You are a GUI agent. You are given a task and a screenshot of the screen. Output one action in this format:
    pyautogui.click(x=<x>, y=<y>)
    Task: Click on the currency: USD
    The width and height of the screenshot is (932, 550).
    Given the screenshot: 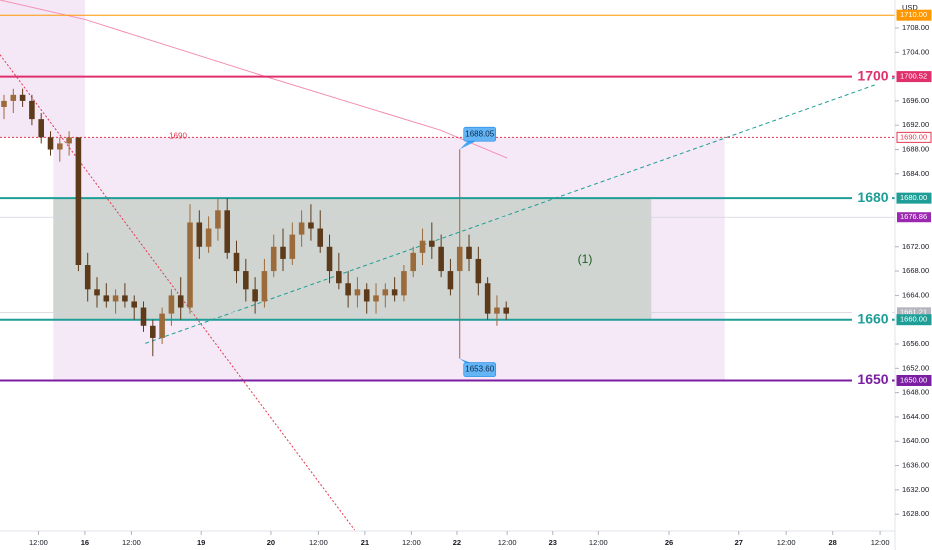 What is the action you would take?
    pyautogui.click(x=910, y=7)
    